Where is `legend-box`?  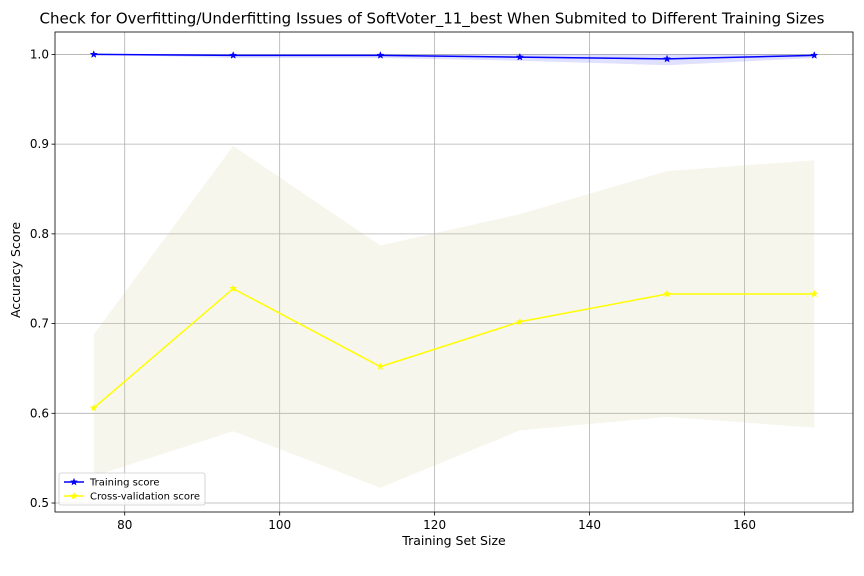
legend-box is located at coordinates (132, 489).